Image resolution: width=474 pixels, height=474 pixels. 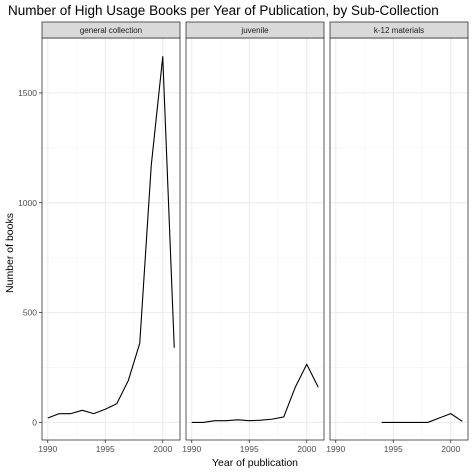 What do you see at coordinates (30, 257) in the screenshot?
I see `y-axis: 0 500 1000 1500` at bounding box center [30, 257].